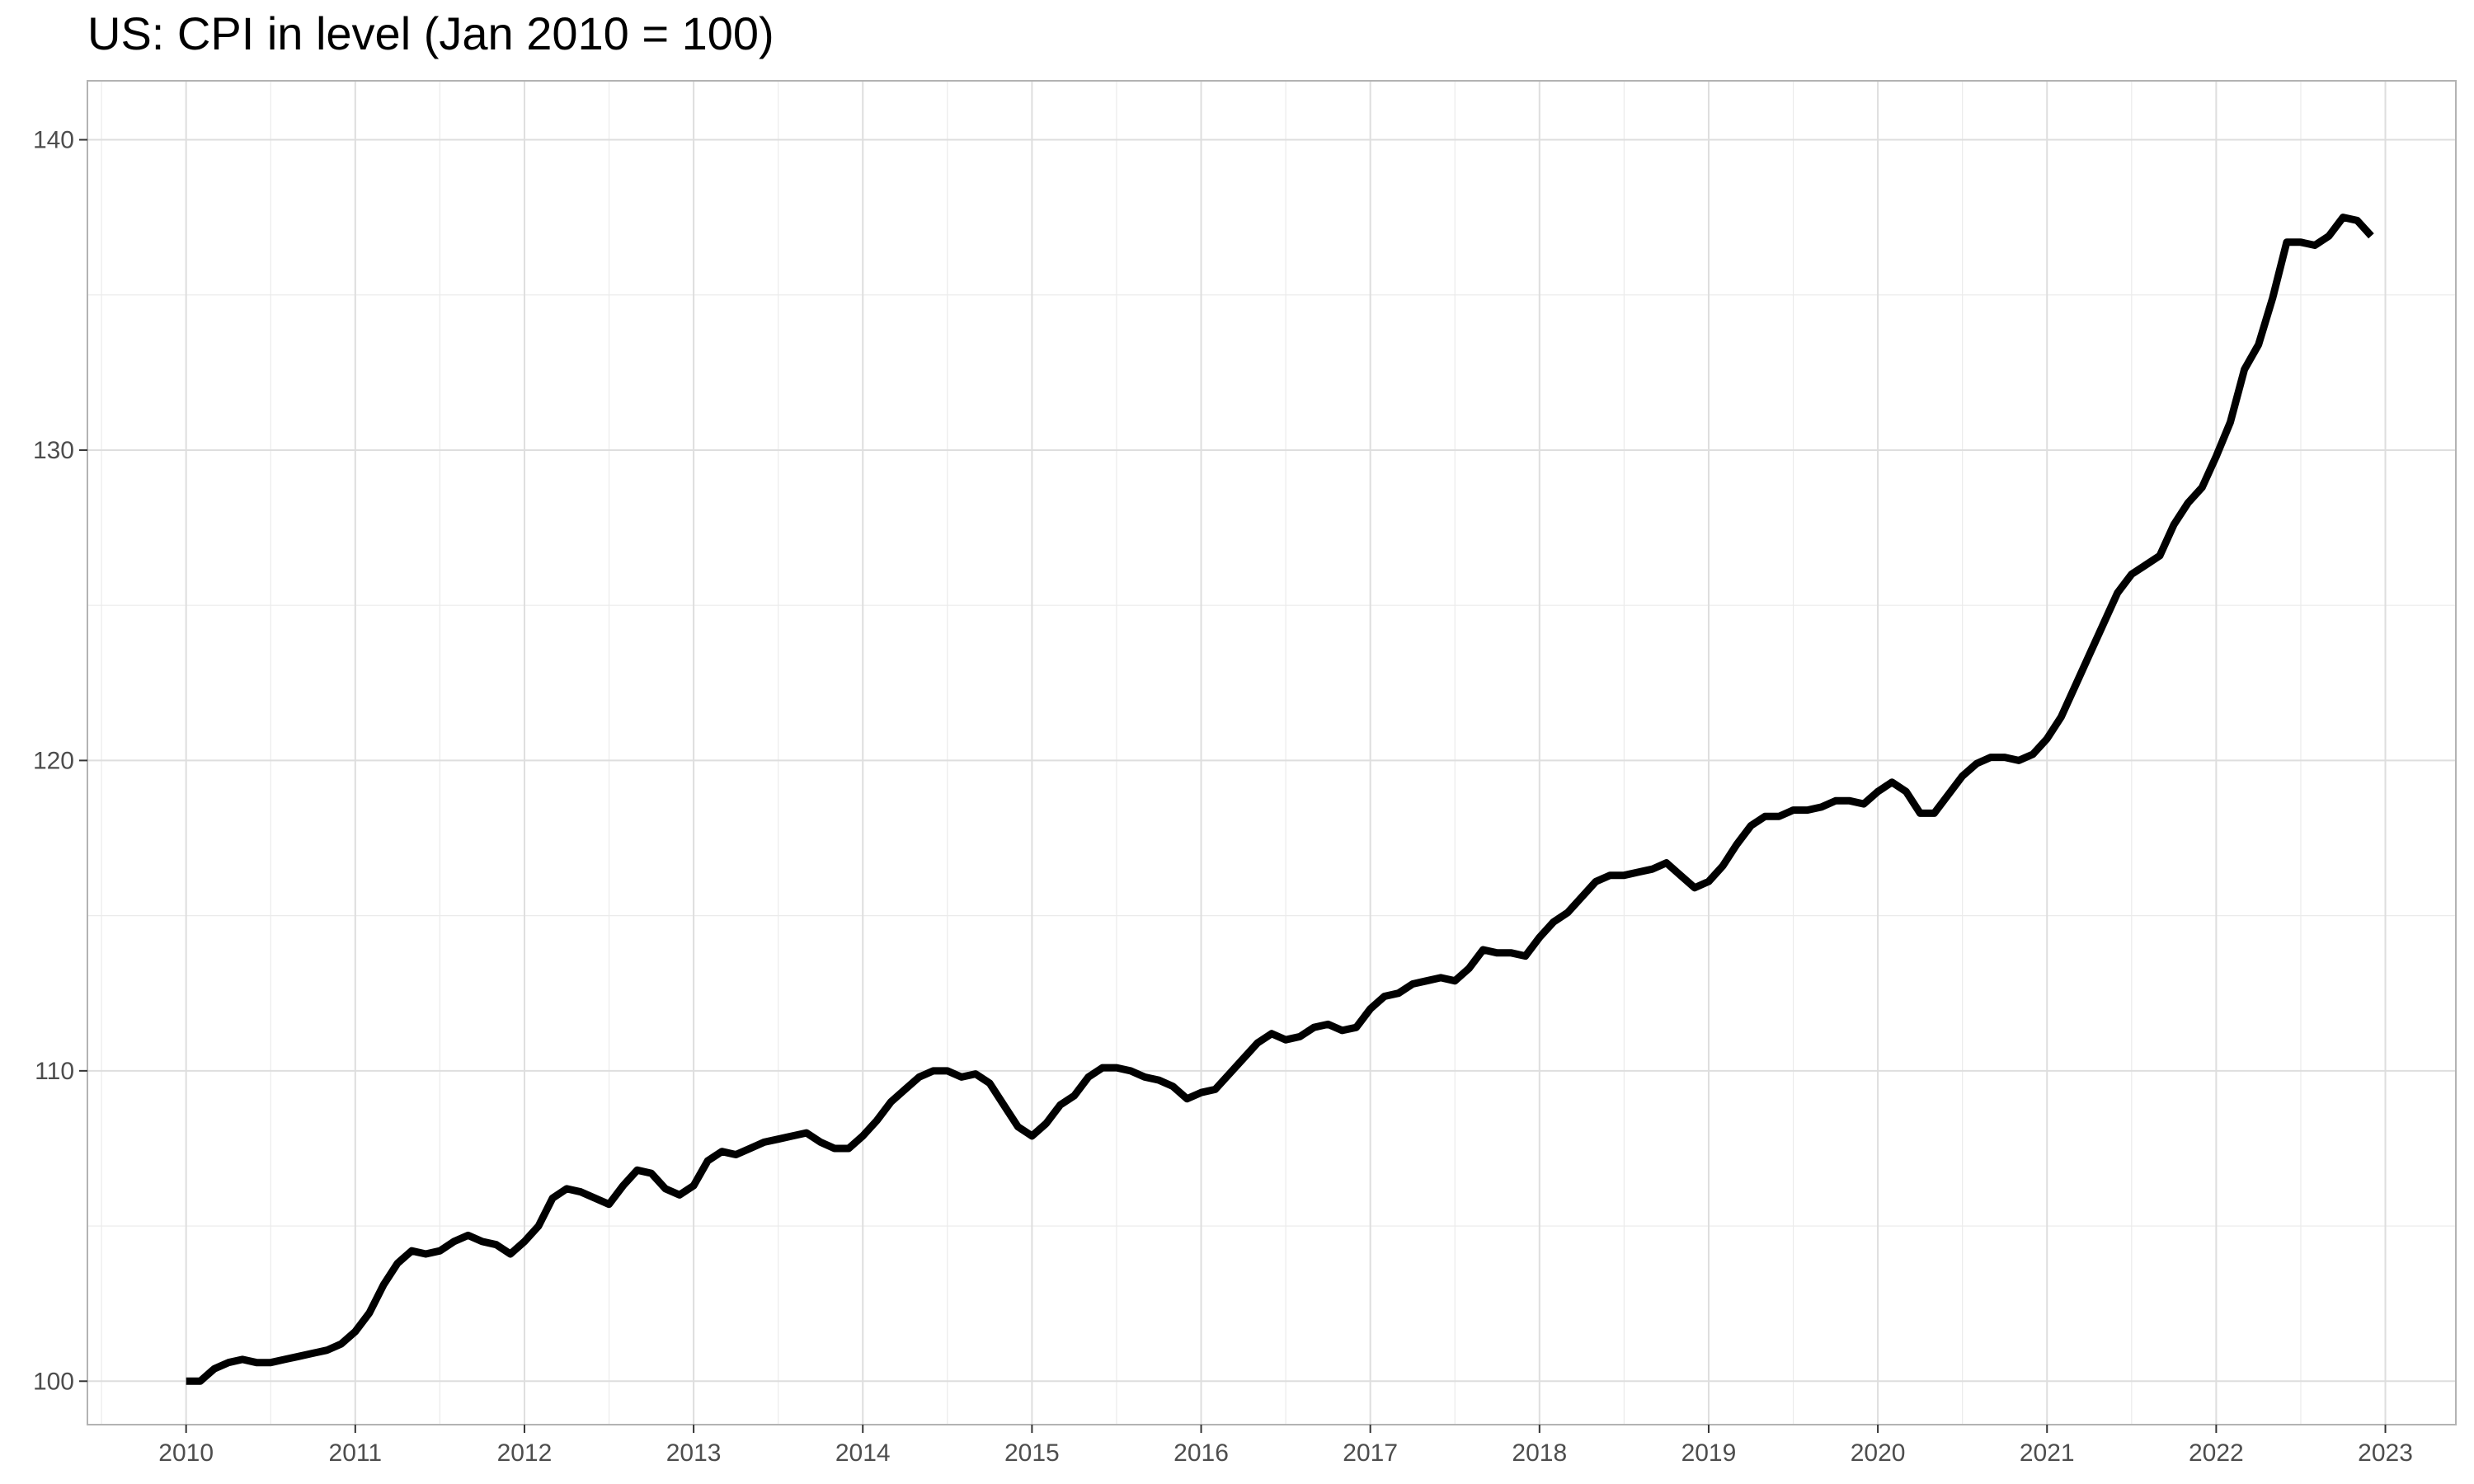 The image size is (2474, 1484). Describe the element at coordinates (1370, 1453) in the screenshot. I see `x-tick-label: 2017` at that location.